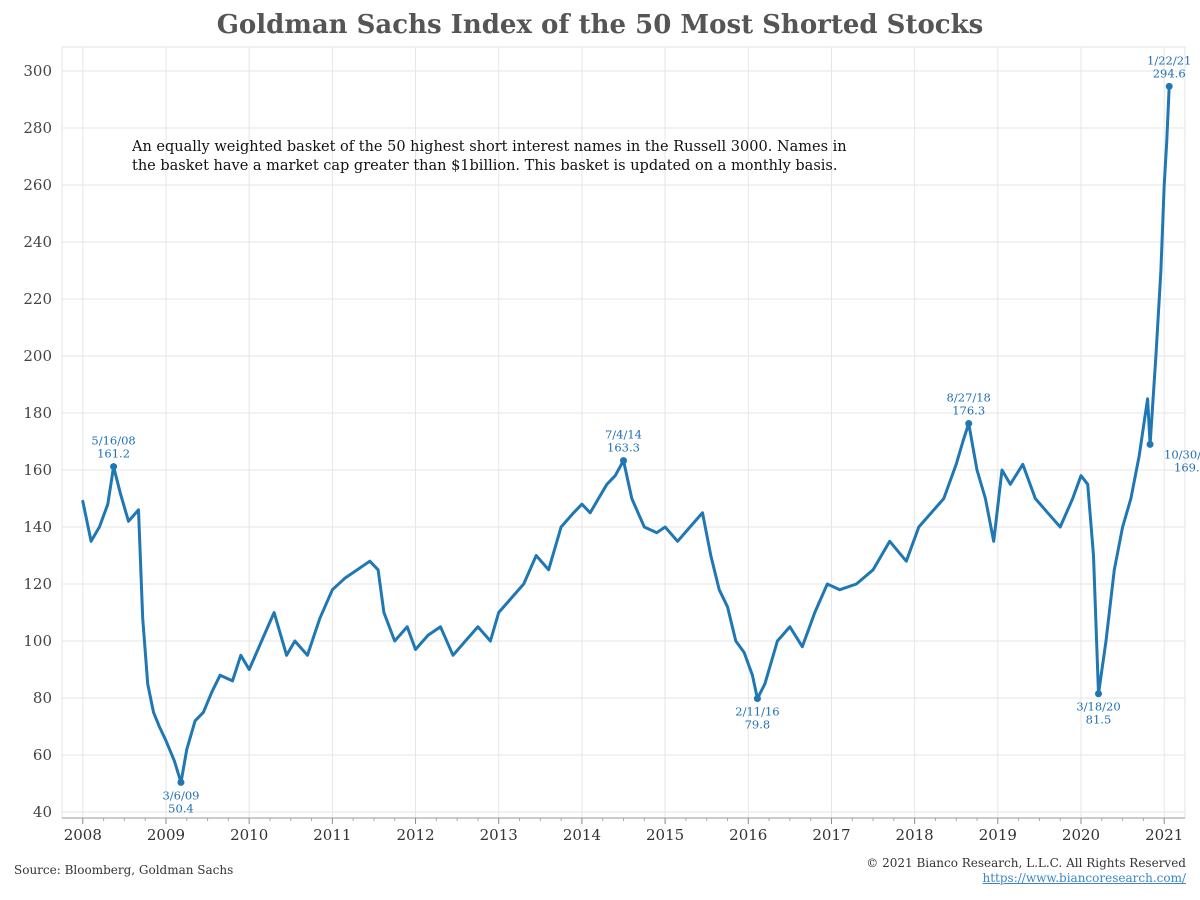  I want to click on y-tick-label: 280, so click(37, 128).